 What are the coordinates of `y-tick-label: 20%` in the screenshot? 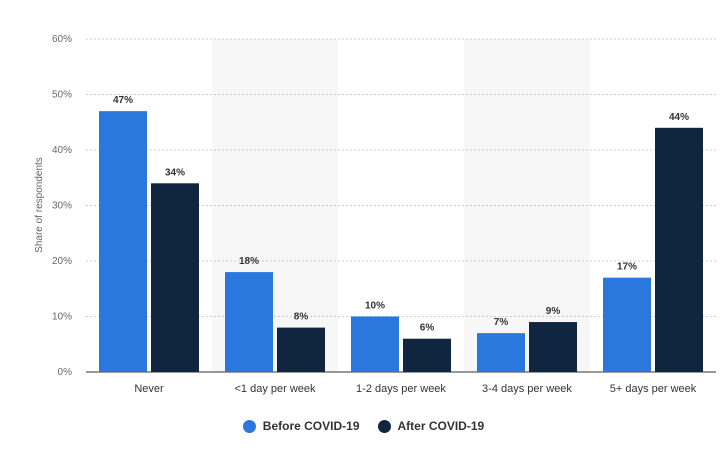 It's located at (62, 261).